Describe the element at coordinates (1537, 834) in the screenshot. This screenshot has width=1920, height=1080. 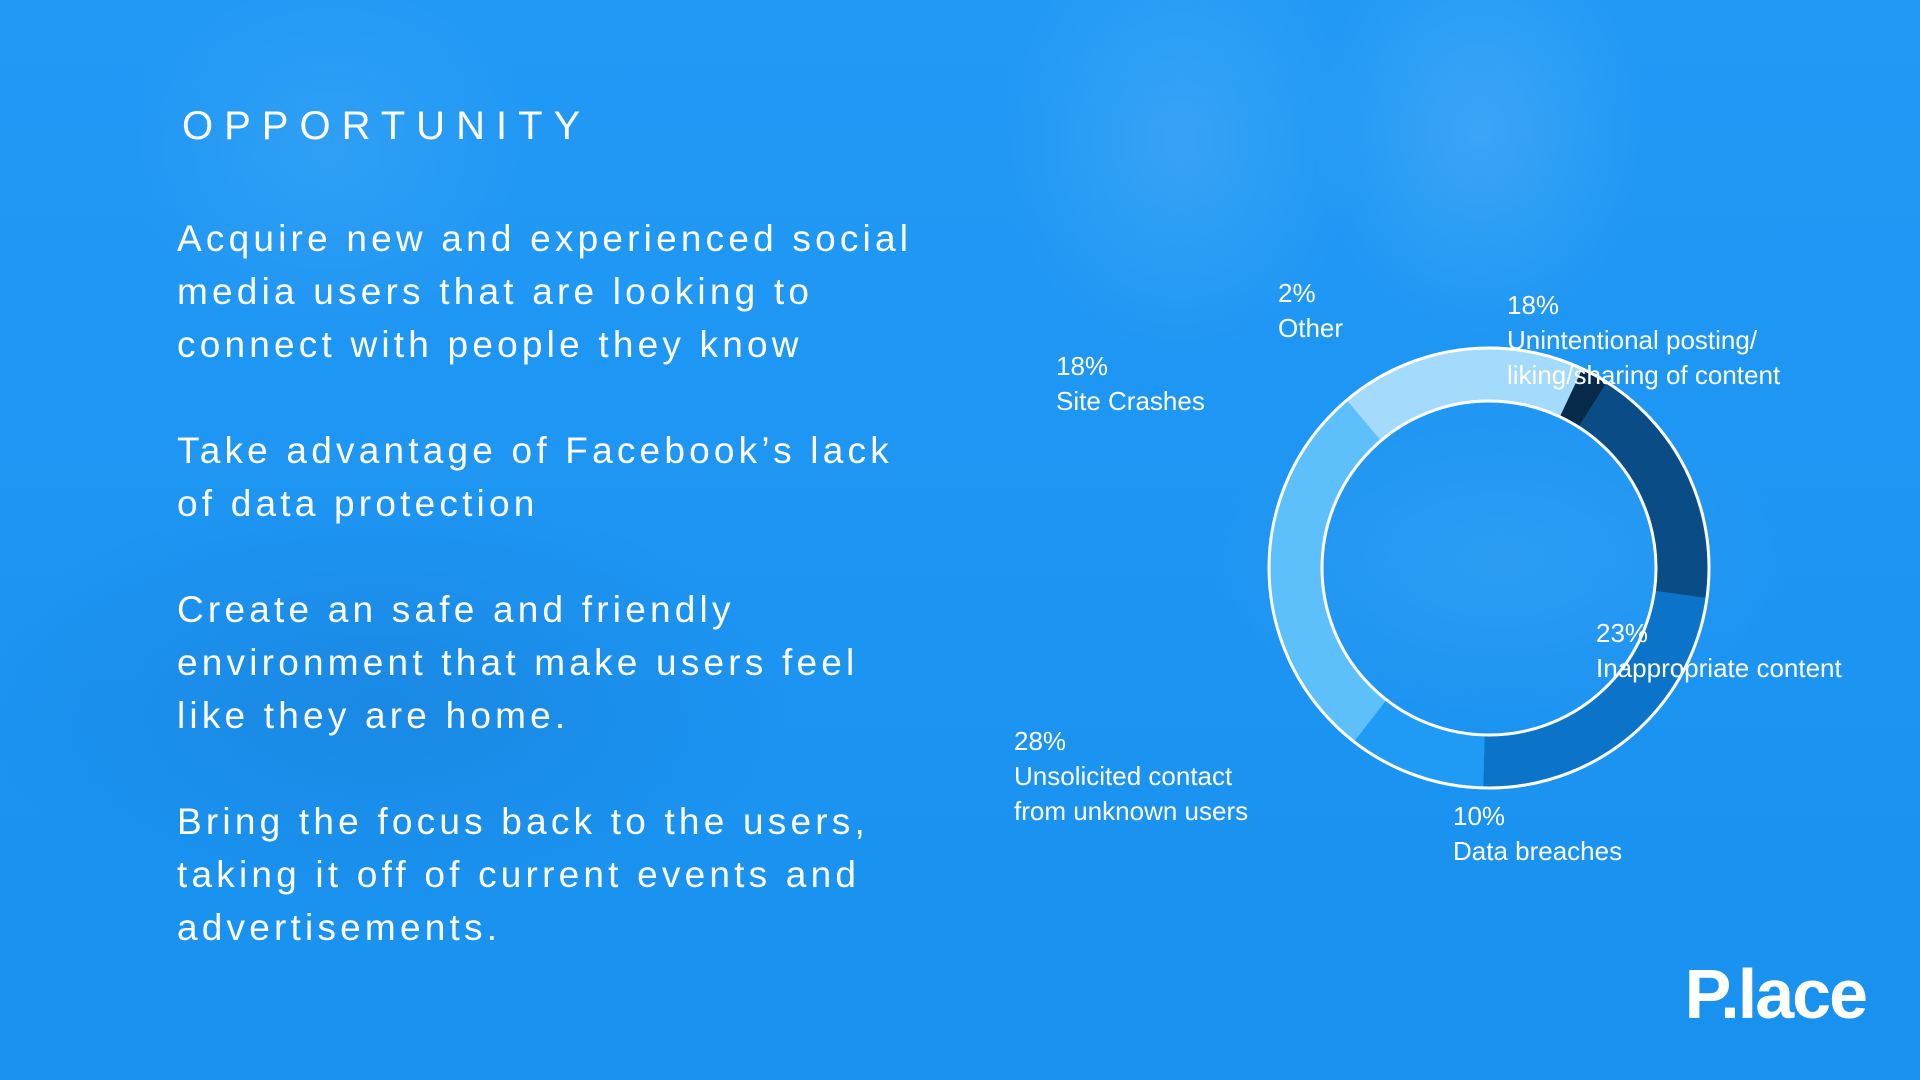
I see `slice-label-data-breaches: 10% Data breaches` at that location.